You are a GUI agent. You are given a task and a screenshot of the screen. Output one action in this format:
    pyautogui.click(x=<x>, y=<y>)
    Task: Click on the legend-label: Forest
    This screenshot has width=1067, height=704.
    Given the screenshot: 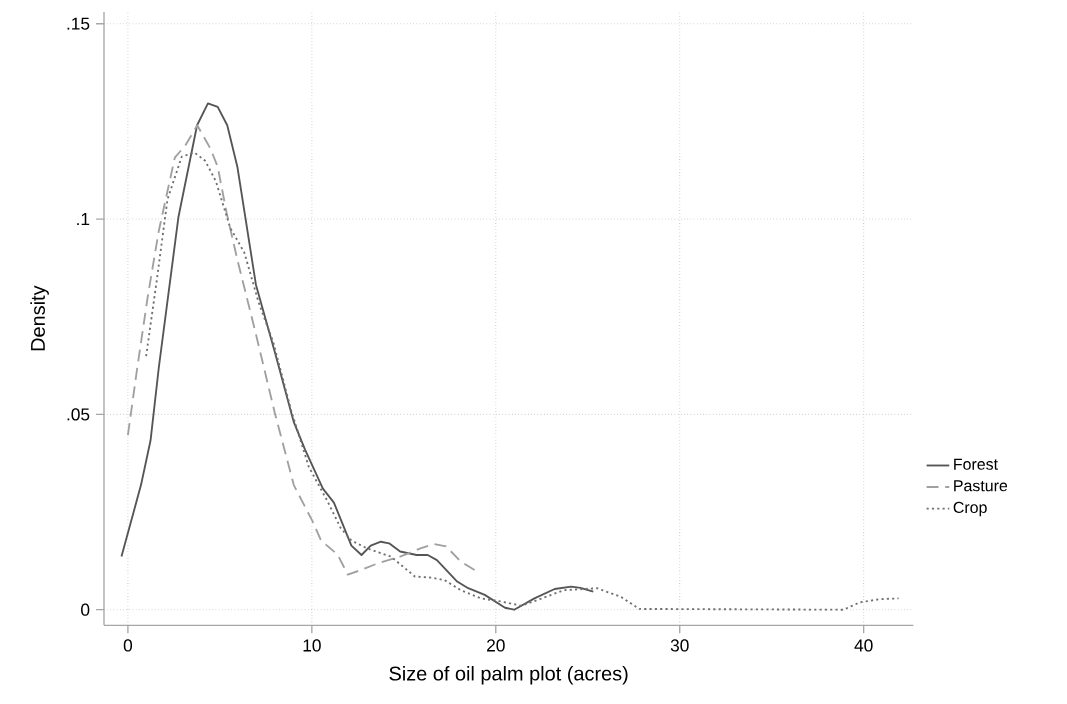 What is the action you would take?
    pyautogui.click(x=976, y=464)
    